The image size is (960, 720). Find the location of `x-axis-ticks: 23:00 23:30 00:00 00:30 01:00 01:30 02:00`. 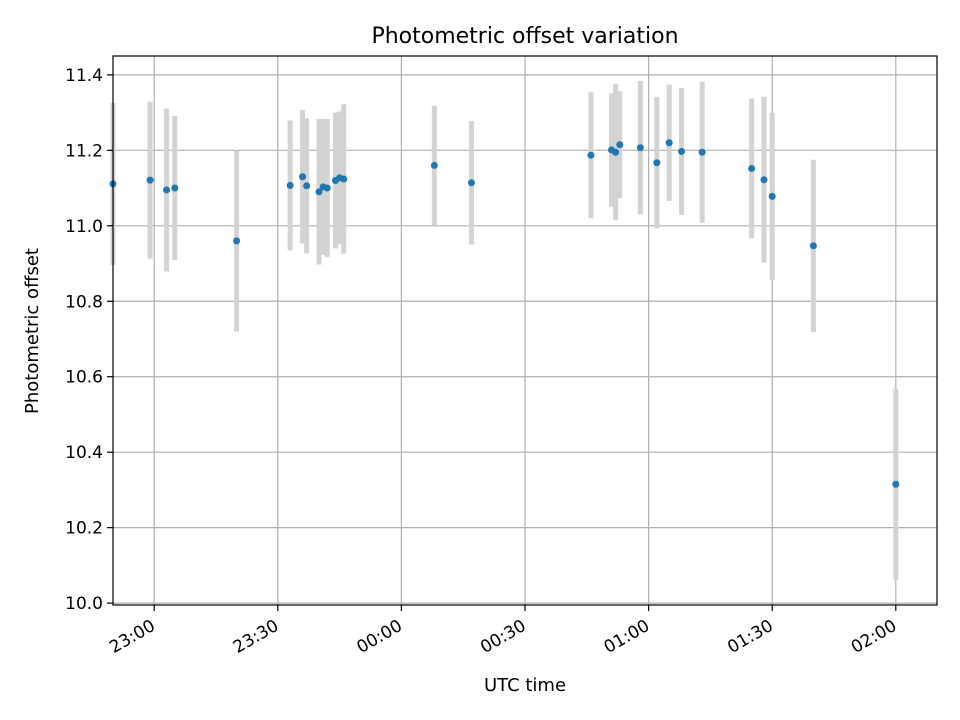

x-axis-ticks: 23:00 23:30 00:00 00:30 01:00 01:30 02:00 is located at coordinates (503, 631).